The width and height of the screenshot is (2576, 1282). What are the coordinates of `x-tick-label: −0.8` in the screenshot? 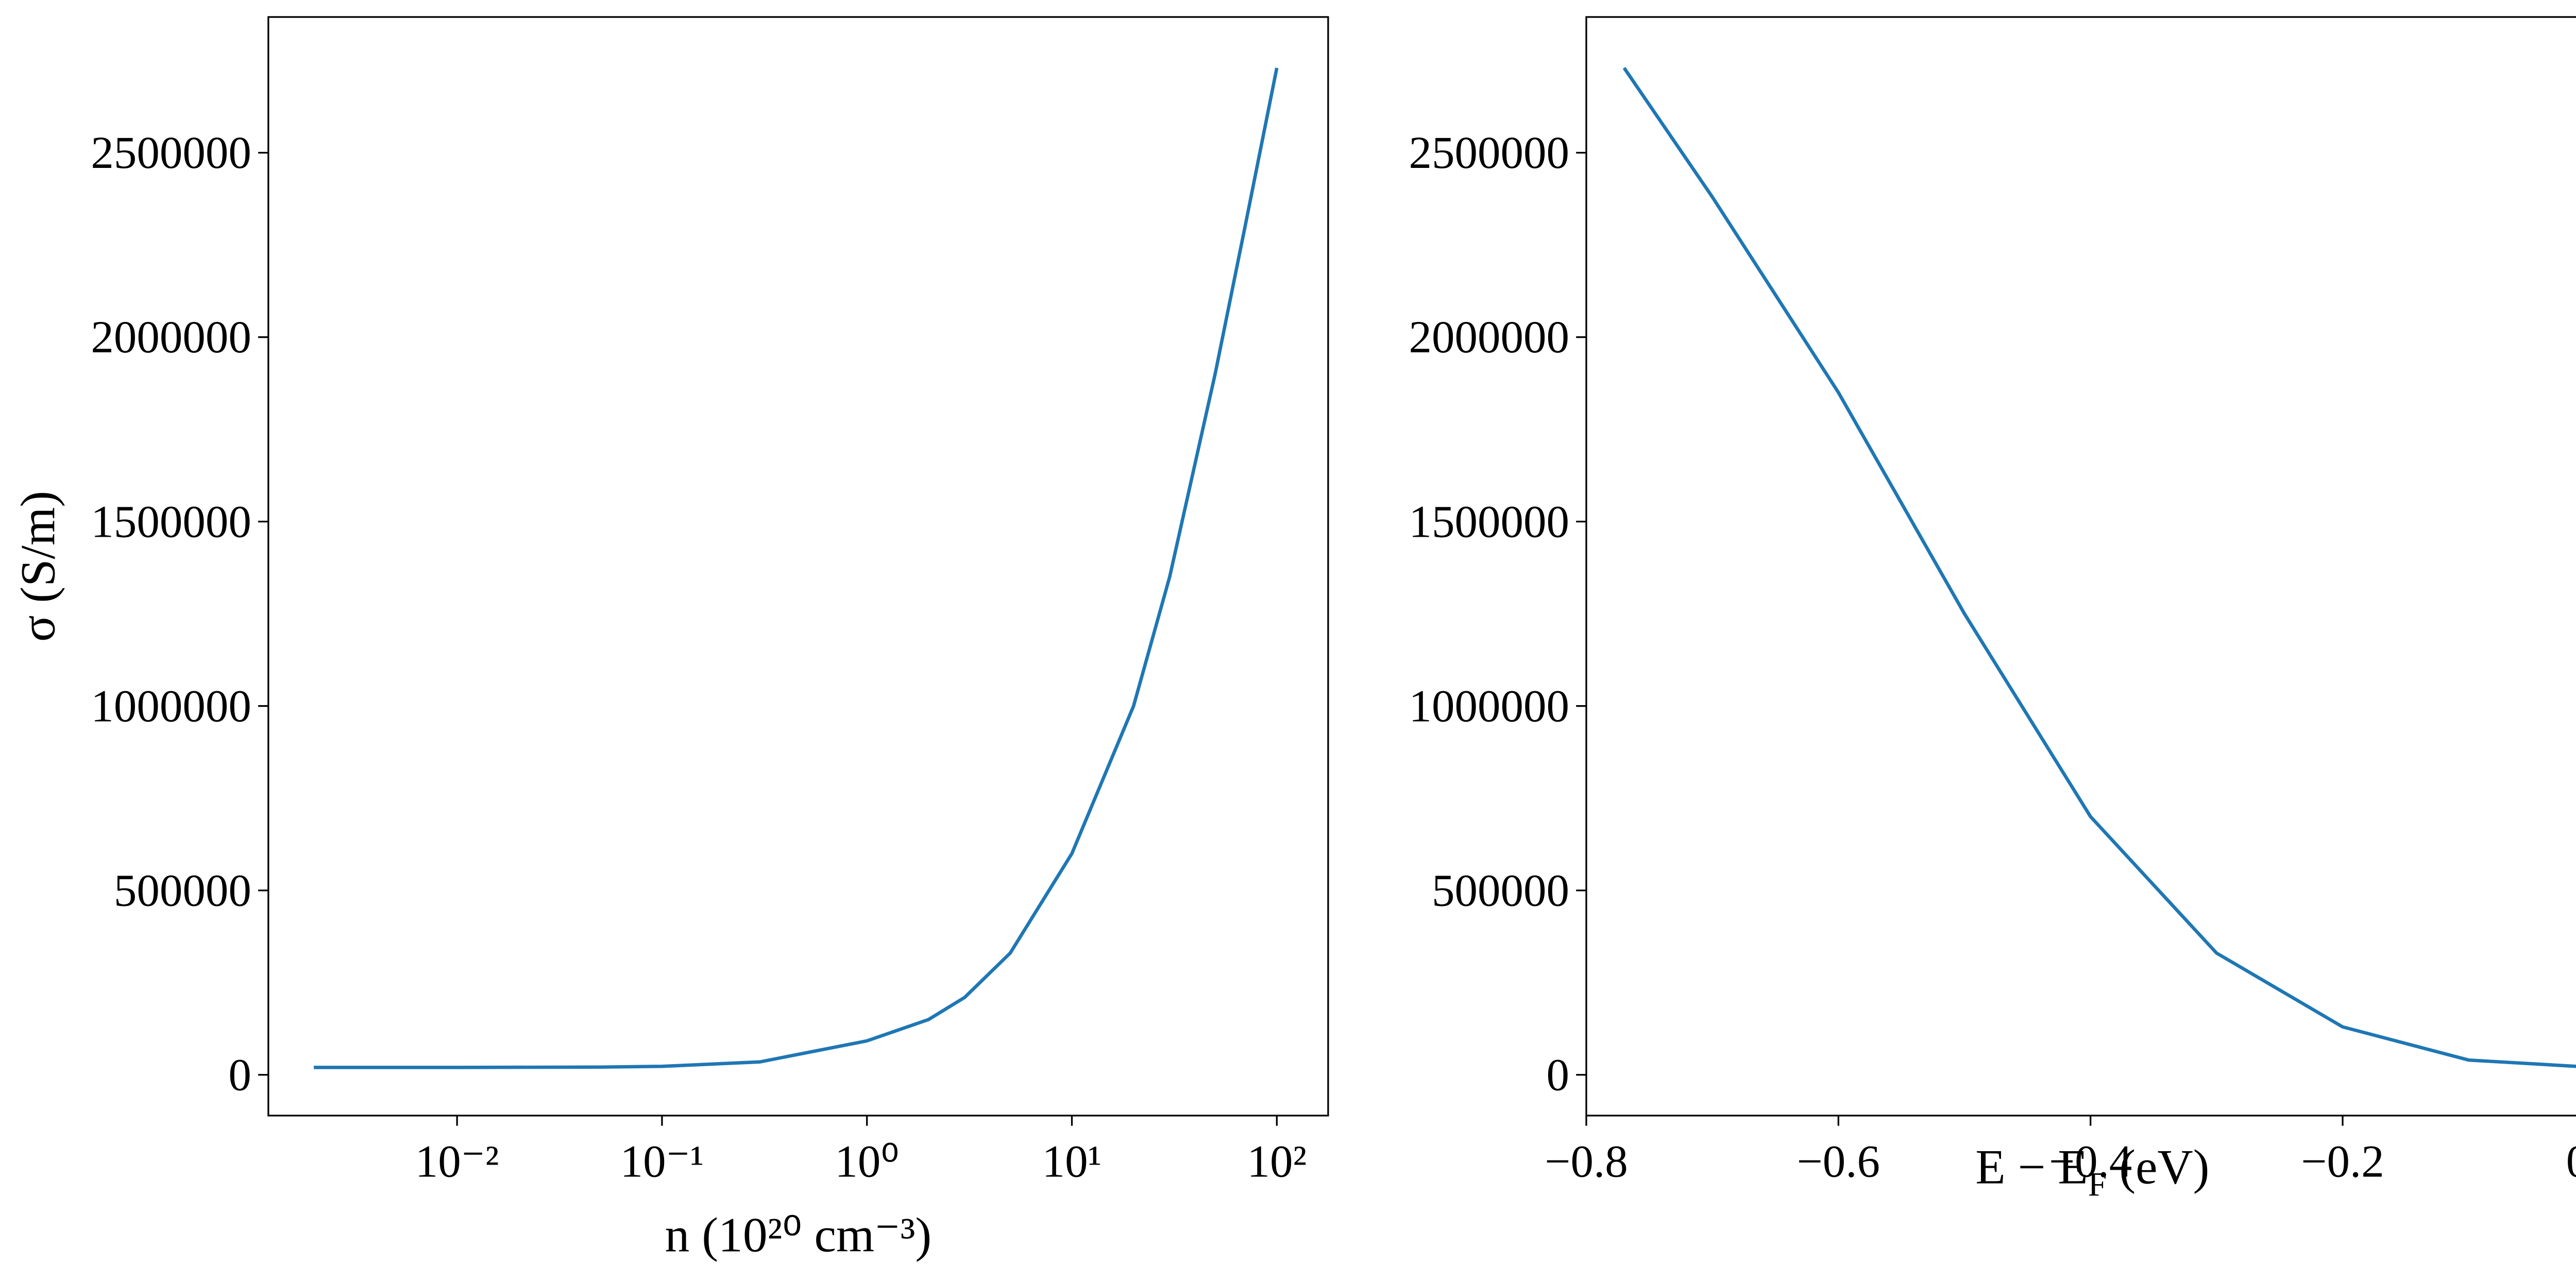 It's located at (1586, 1162).